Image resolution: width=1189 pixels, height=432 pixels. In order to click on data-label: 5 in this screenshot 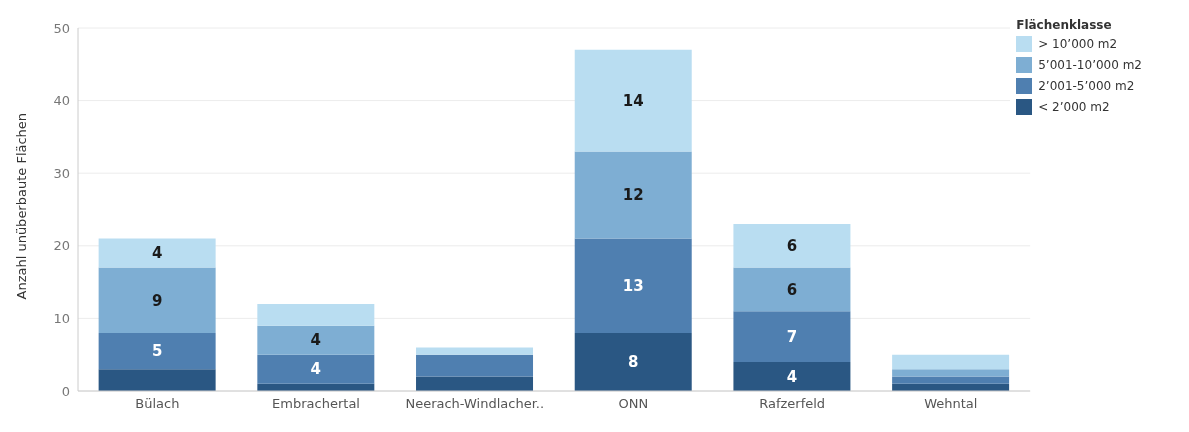, I will do `click(157, 351)`.